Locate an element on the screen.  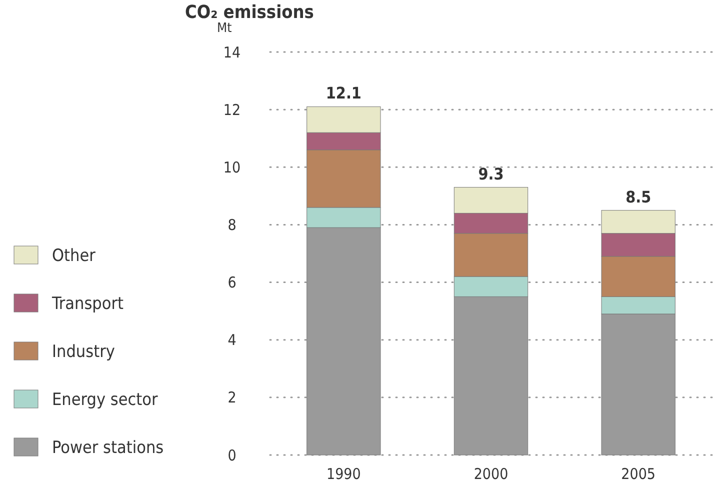
total-label: 9.3 is located at coordinates (491, 174).